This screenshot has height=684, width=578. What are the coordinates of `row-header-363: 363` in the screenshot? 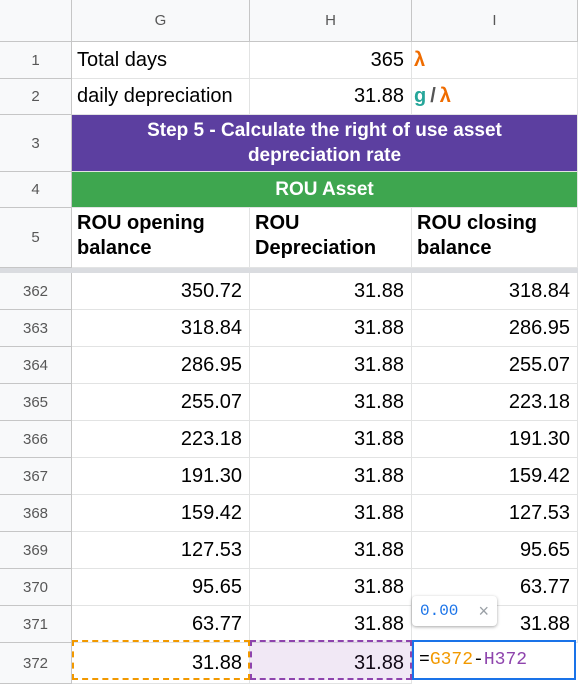 It's located at (36, 328).